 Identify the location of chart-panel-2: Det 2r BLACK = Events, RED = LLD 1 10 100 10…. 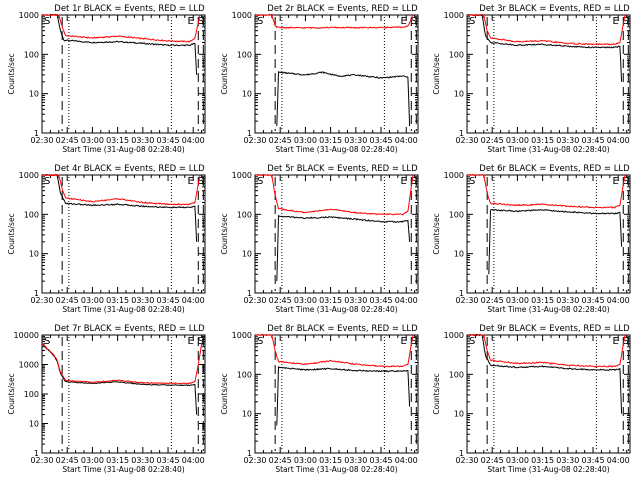
(319, 79).